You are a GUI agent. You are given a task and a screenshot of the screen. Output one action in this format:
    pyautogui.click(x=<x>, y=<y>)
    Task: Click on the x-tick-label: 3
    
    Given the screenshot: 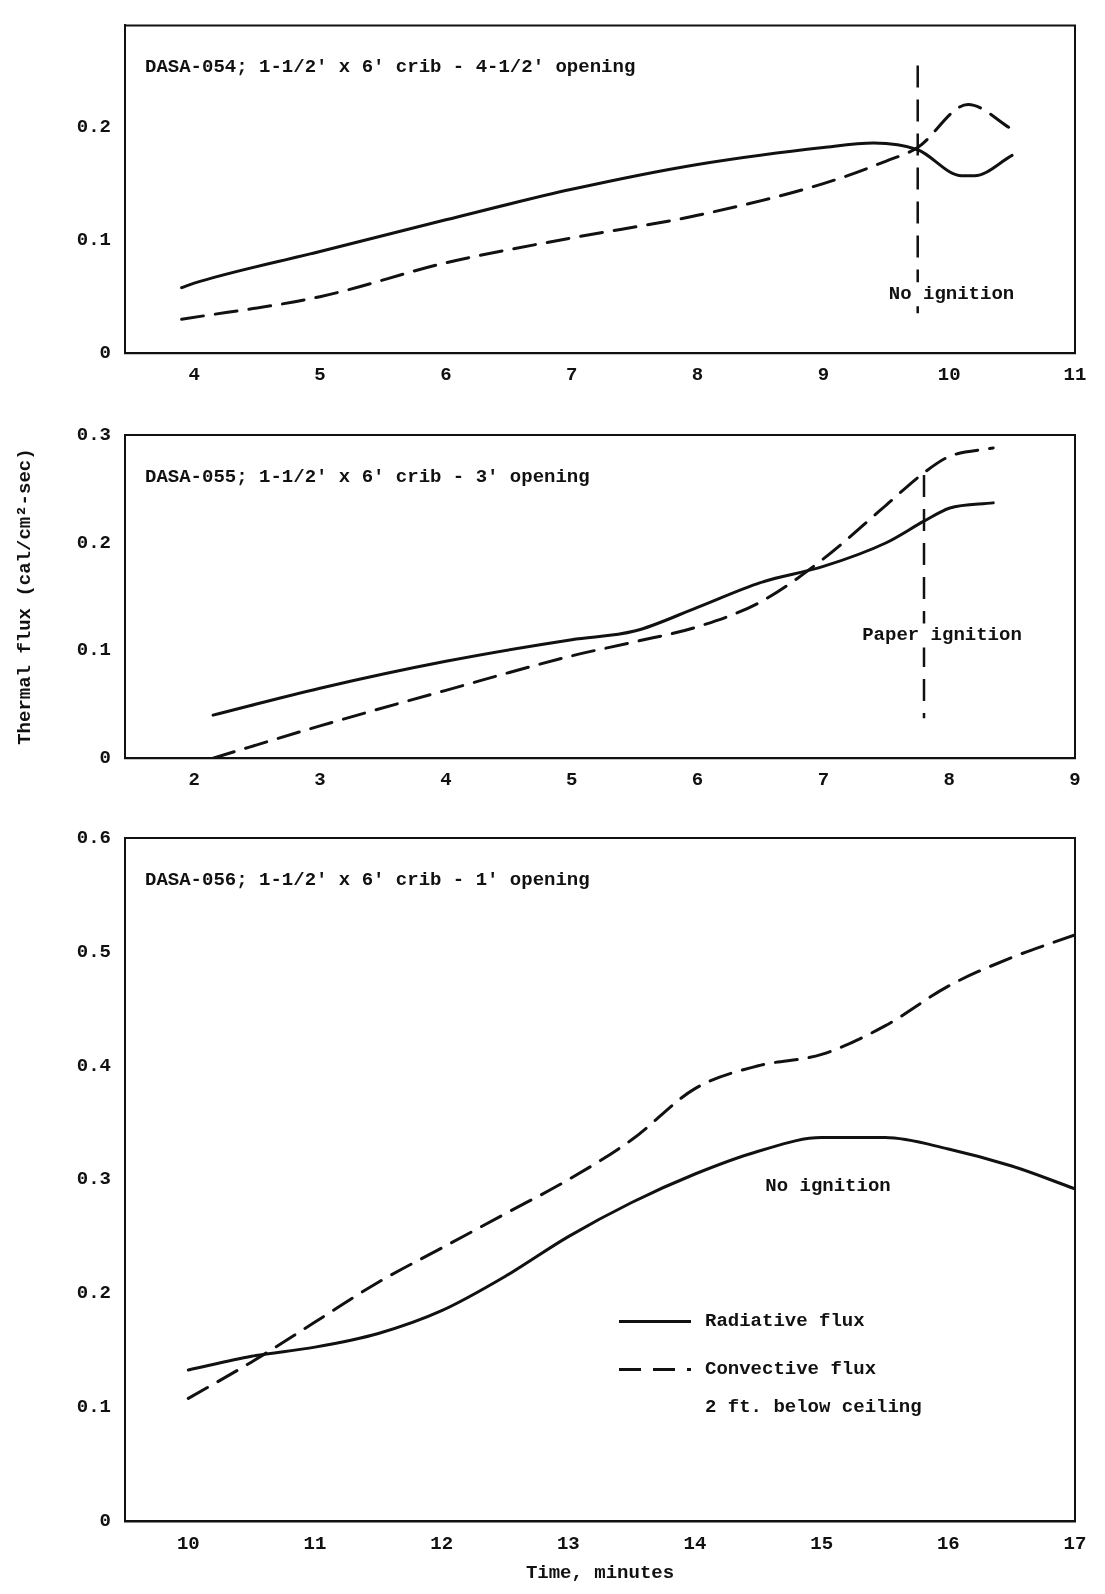 What is the action you would take?
    pyautogui.click(x=320, y=780)
    